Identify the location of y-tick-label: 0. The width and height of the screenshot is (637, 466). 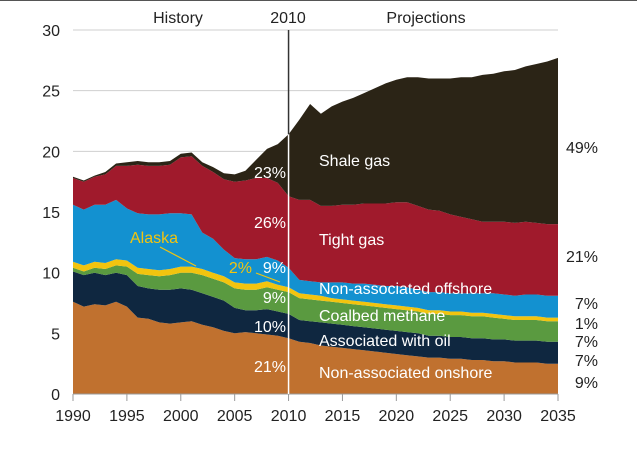
(55, 395).